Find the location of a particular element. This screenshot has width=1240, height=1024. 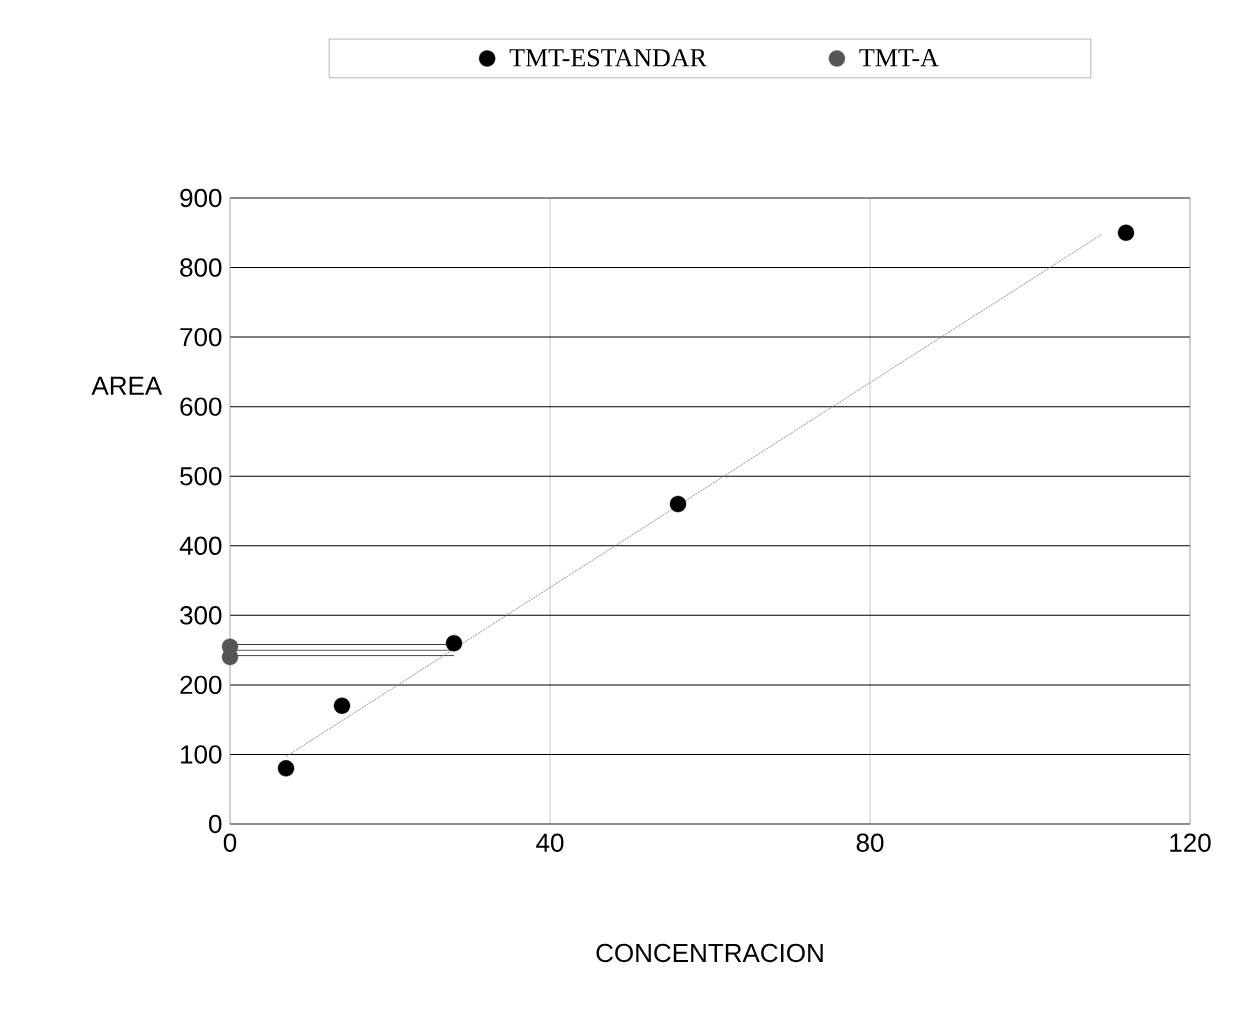

y-axis-title: AREA is located at coordinates (127, 385).